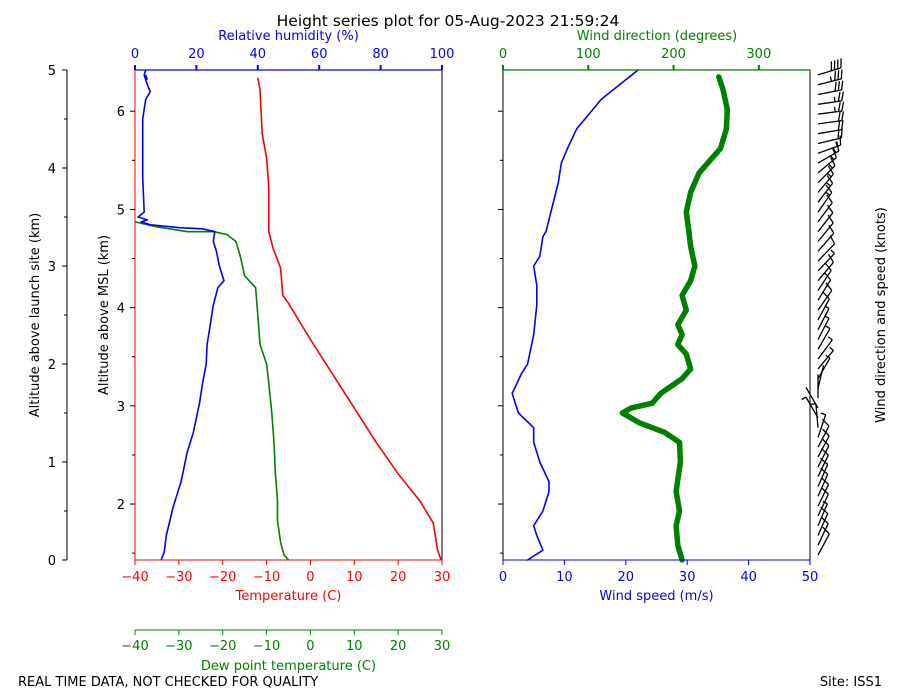 This screenshot has width=900, height=700. I want to click on series-rh-fragment, so click(146, 77).